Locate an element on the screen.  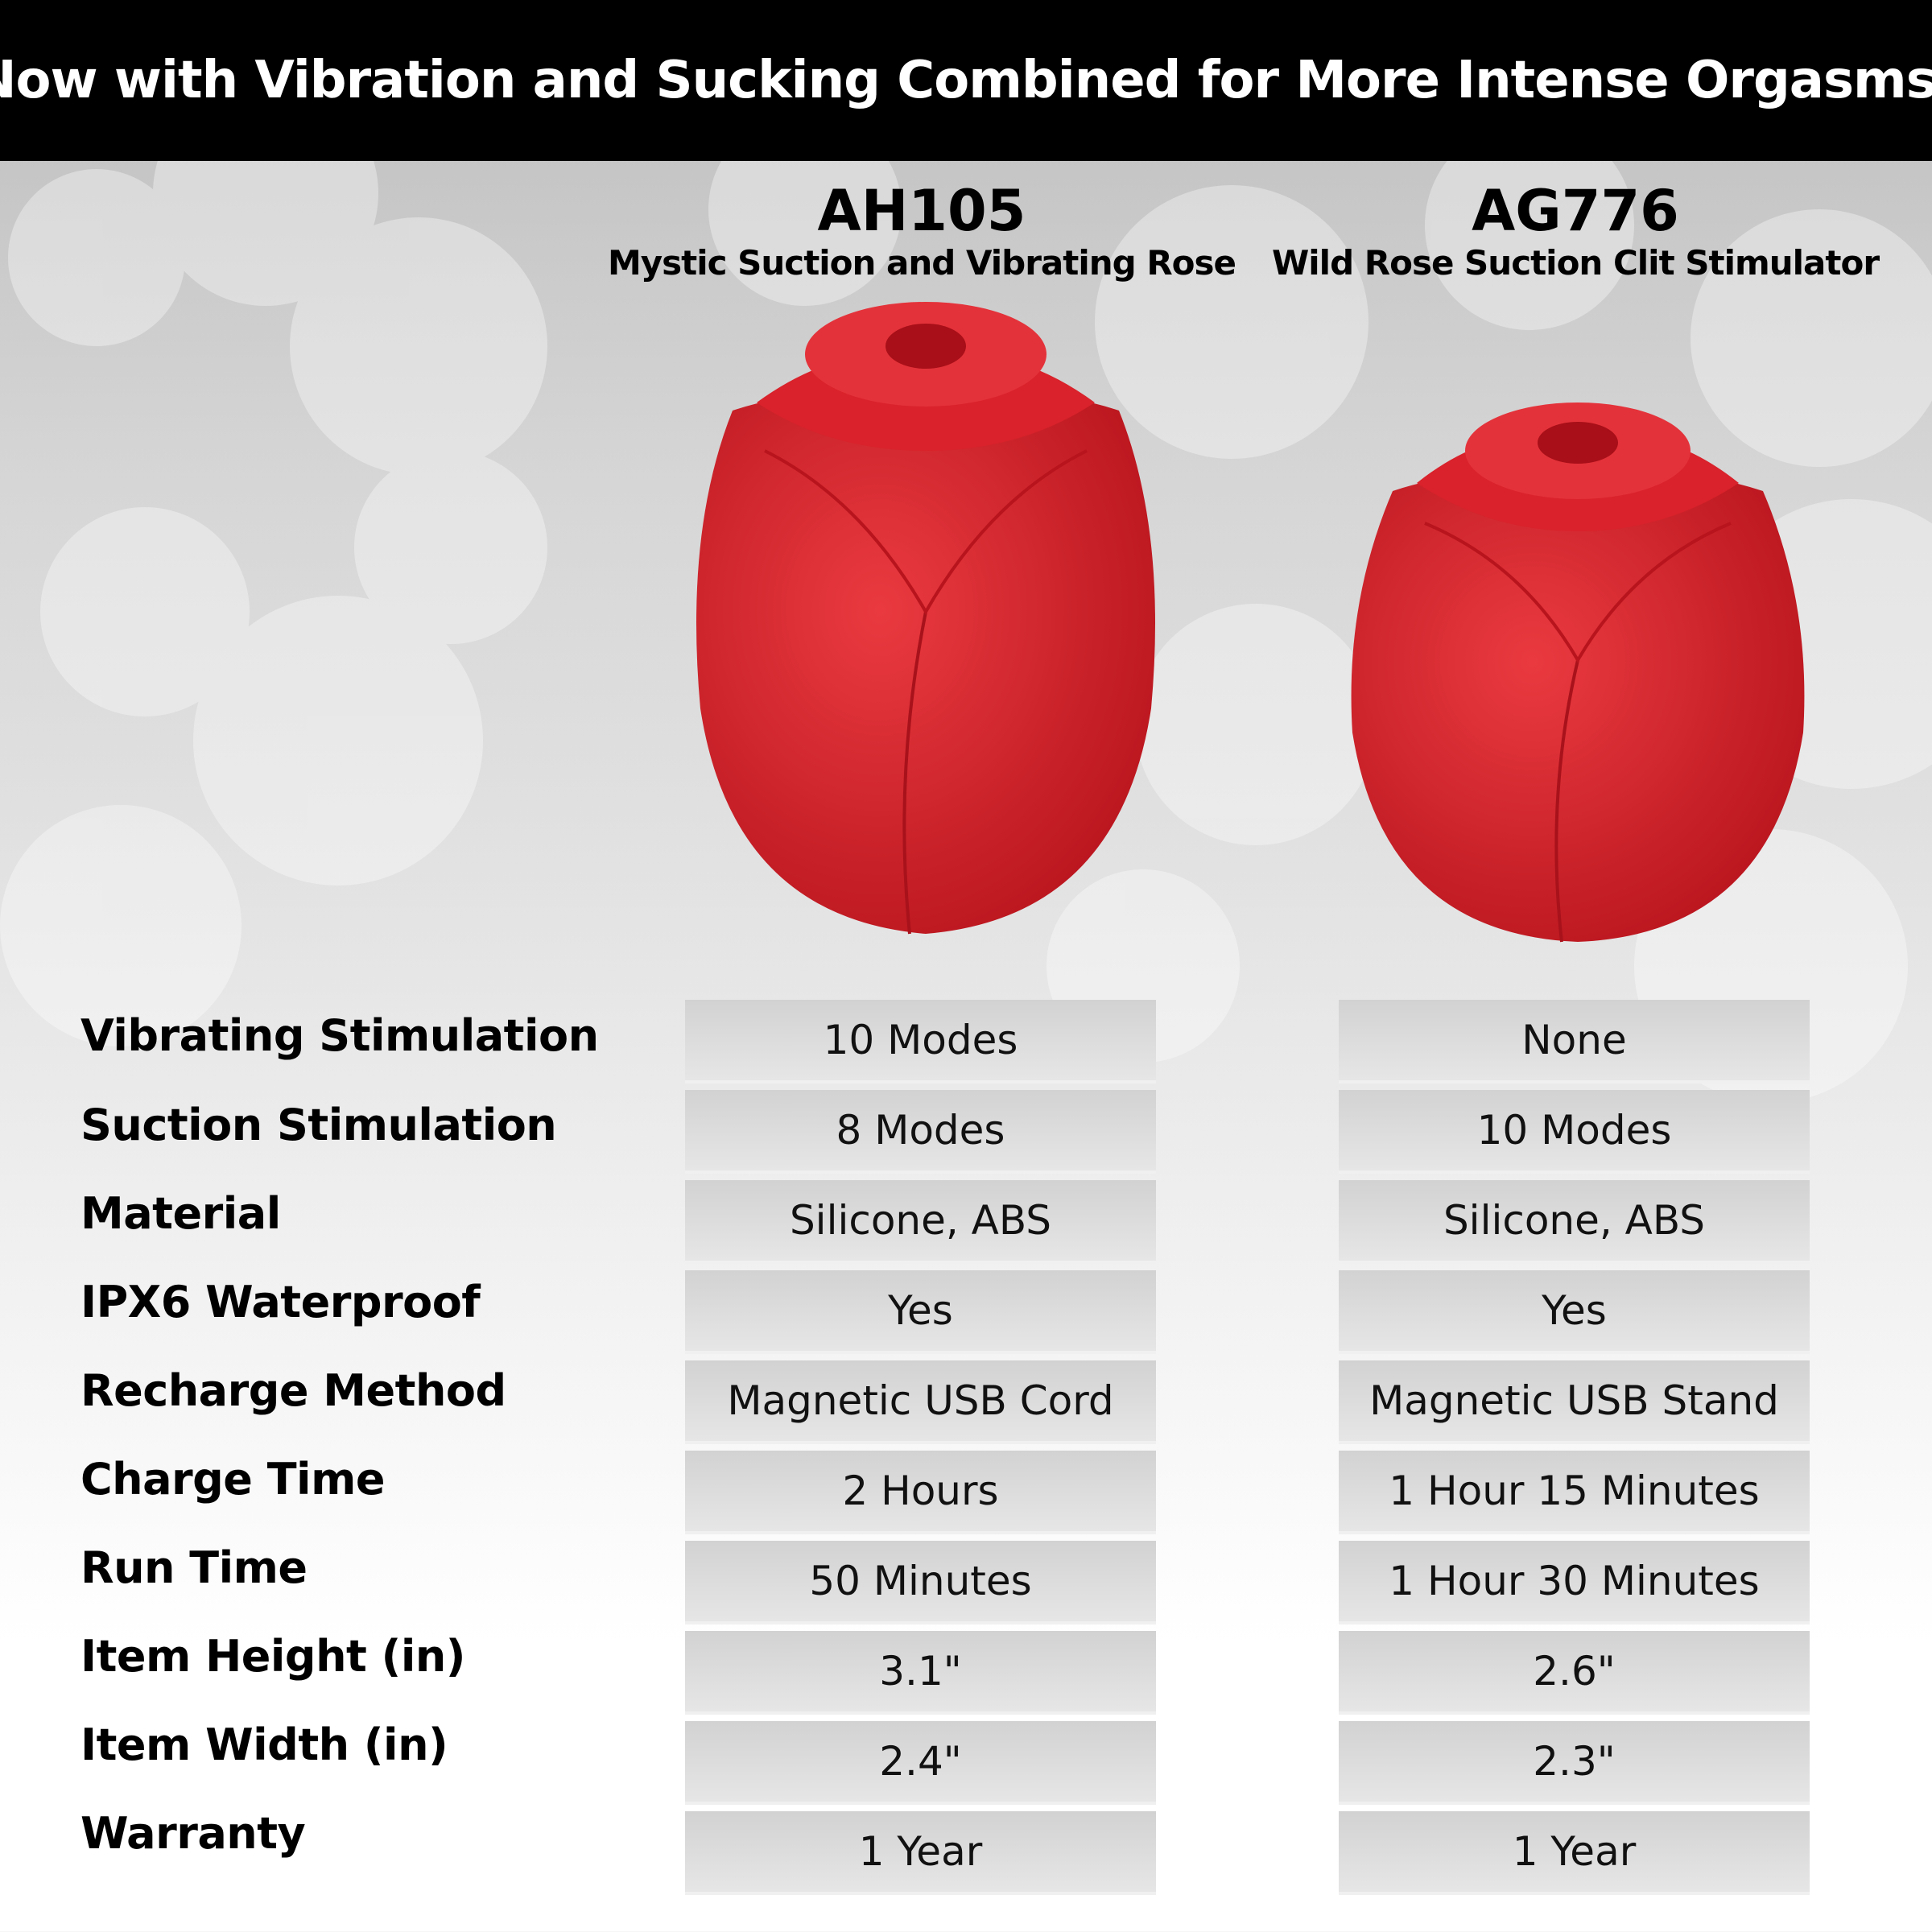
row-label: Item Width (in) is located at coordinates (264, 1744).